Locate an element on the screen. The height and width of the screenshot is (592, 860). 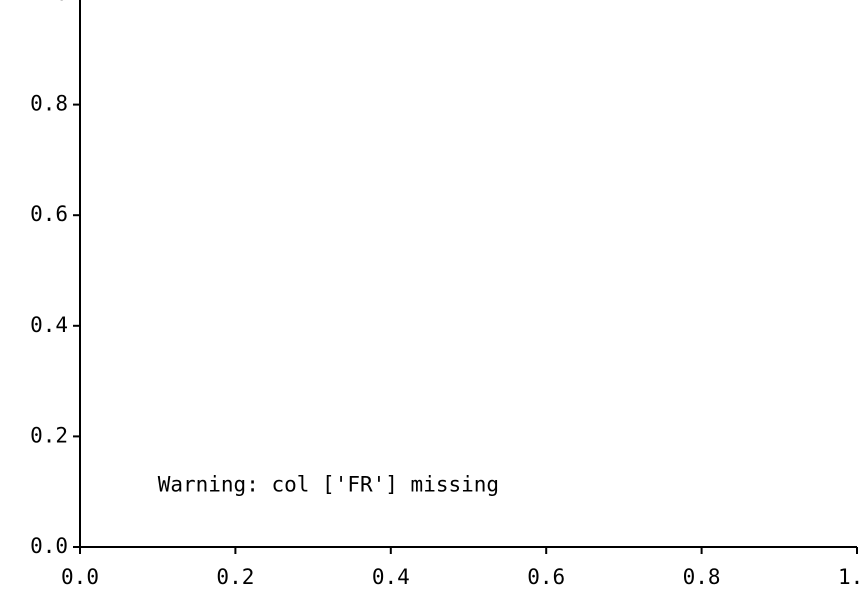
y-tick-label: 1.0 is located at coordinates (49, 2).